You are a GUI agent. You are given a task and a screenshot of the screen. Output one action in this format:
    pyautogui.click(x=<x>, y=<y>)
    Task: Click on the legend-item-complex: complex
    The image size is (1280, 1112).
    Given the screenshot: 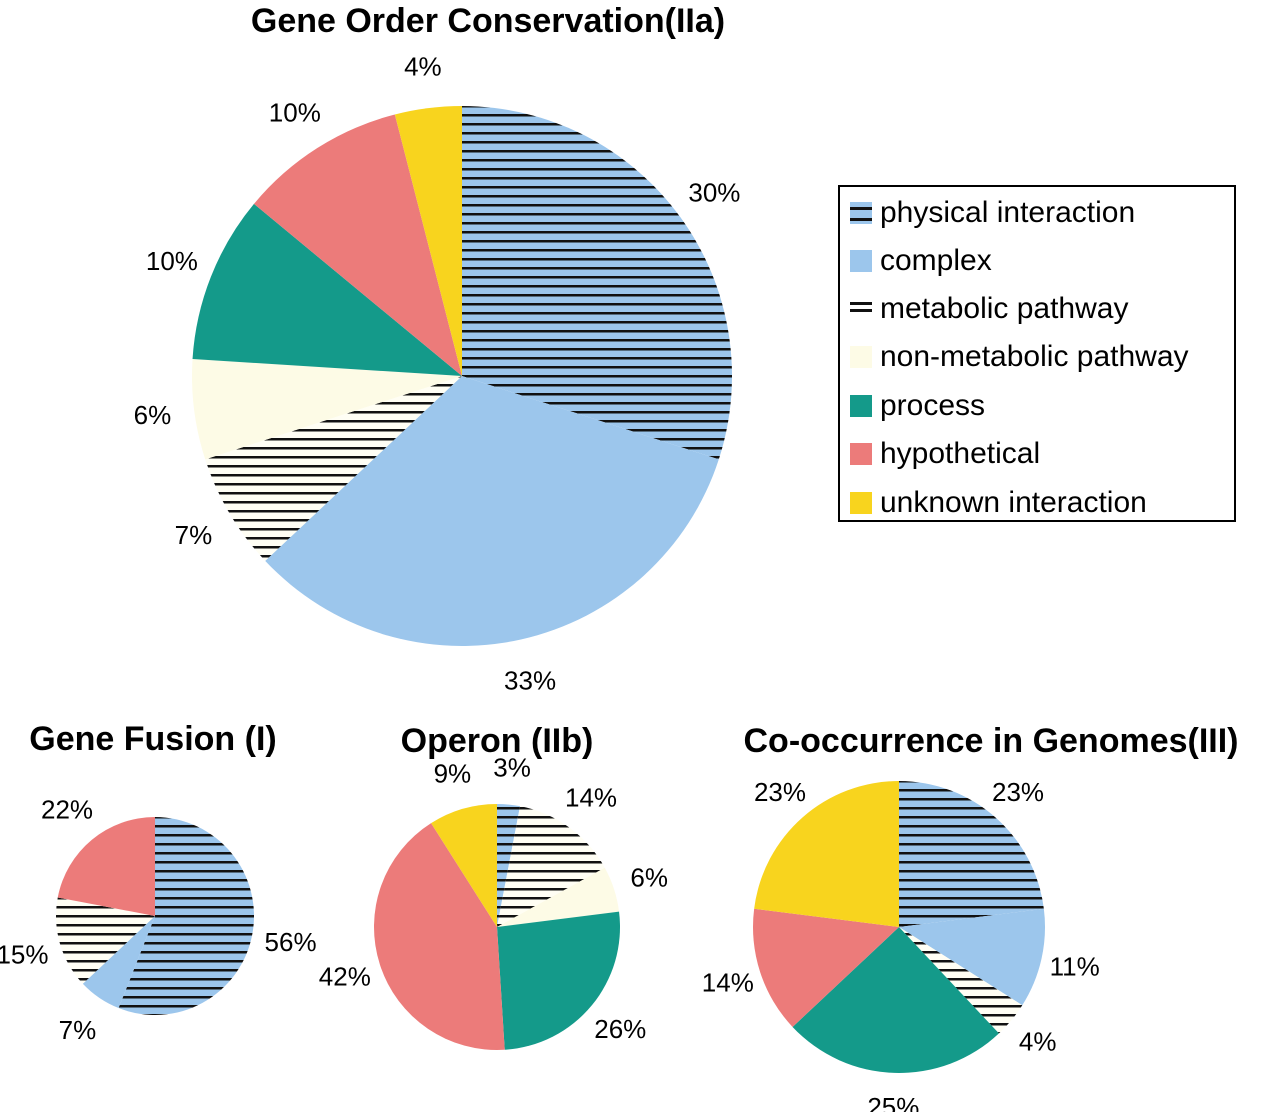 What is the action you would take?
    pyautogui.click(x=921, y=261)
    